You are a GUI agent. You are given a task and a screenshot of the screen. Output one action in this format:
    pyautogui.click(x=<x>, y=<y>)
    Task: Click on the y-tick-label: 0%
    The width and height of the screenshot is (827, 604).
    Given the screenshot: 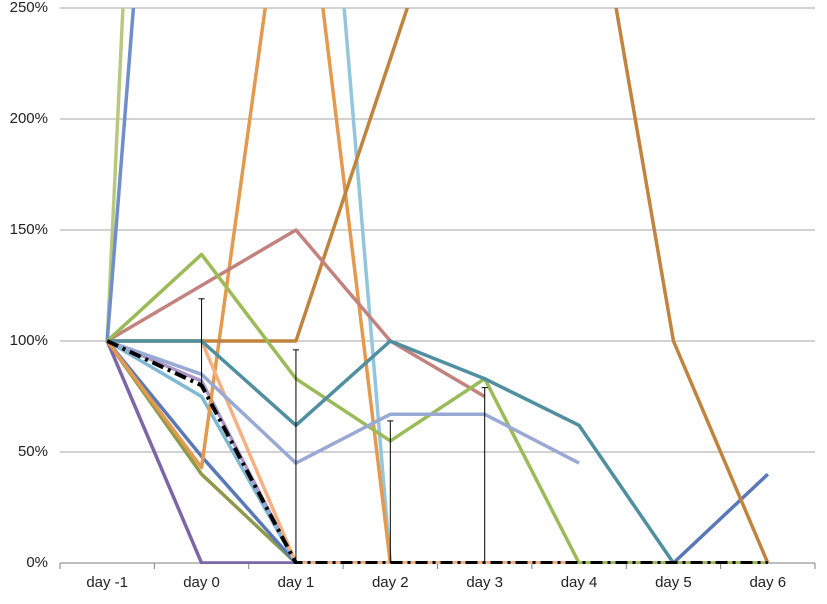 What is the action you would take?
    pyautogui.click(x=37, y=562)
    